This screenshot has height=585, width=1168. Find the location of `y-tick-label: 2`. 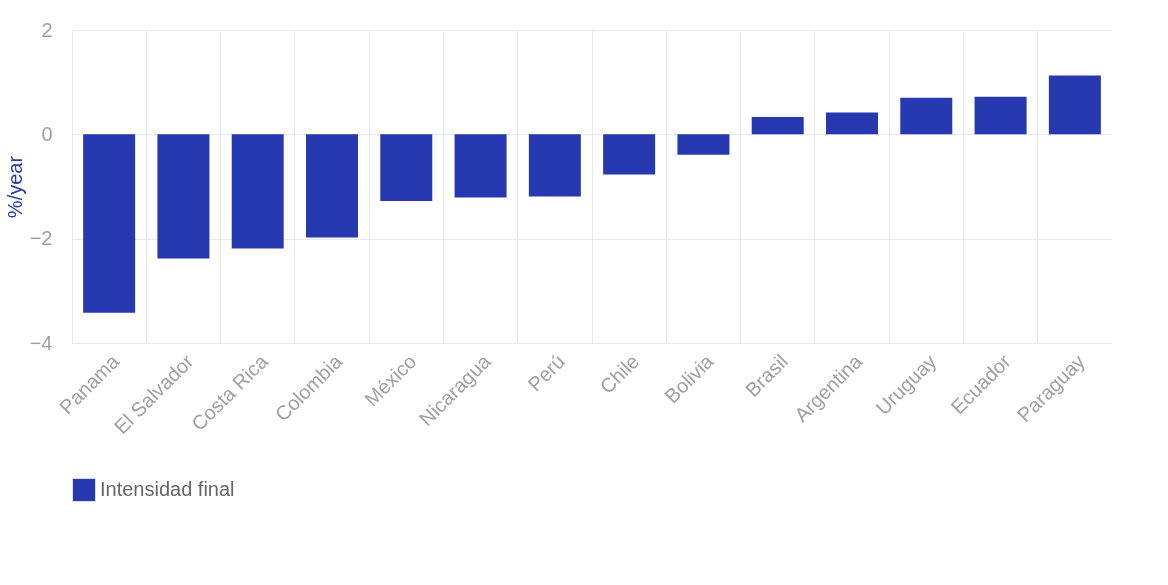

y-tick-label: 2 is located at coordinates (47, 29).